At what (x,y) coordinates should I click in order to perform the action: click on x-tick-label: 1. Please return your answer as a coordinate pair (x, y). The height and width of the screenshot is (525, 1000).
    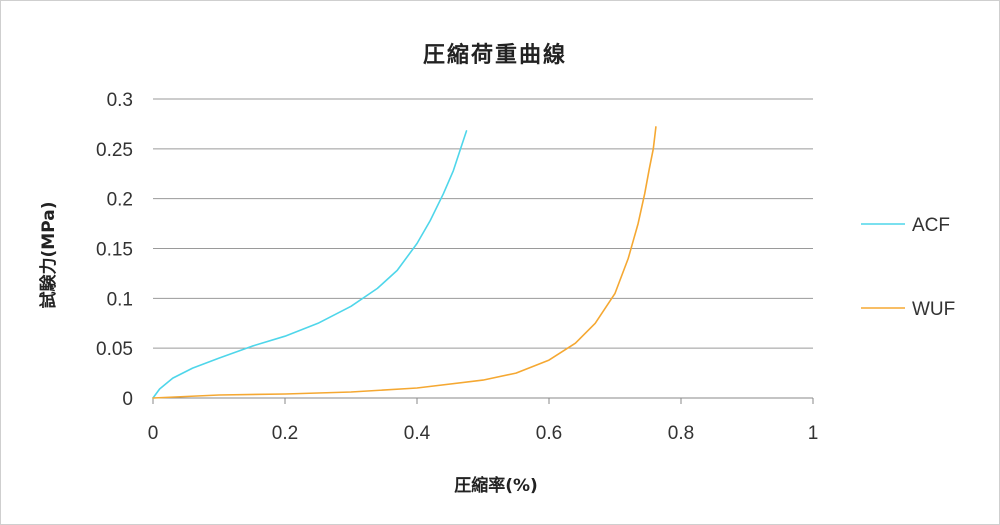
    Looking at the image, I should click on (813, 433).